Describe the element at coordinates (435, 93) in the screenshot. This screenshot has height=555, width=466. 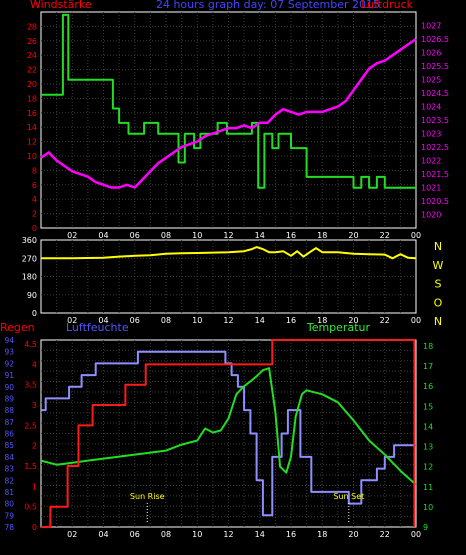
I see `pressure-ytick: 1024.5` at that location.